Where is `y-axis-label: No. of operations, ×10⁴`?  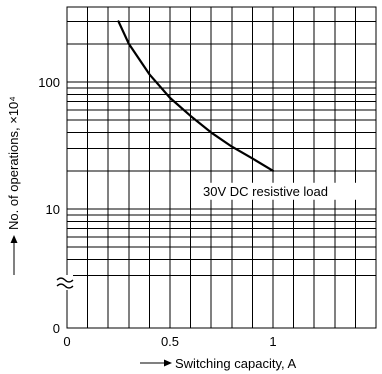
y-axis-label: No. of operations, ×10⁴ is located at coordinates (13, 163).